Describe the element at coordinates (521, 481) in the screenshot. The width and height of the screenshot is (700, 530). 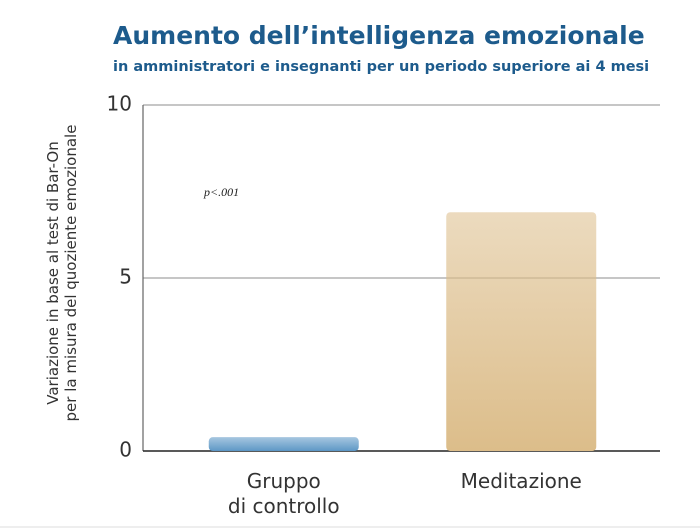
I see `x-tick-label: Meditazione` at that location.